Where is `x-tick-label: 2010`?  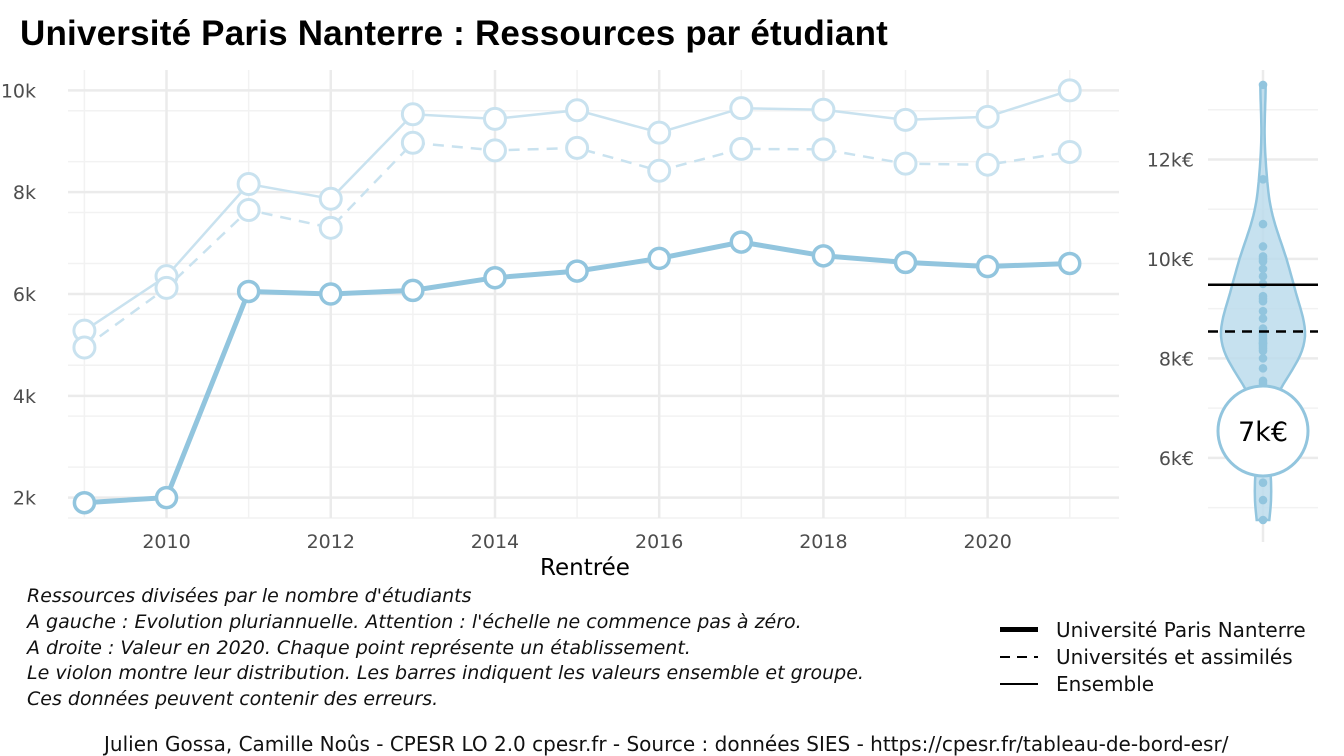 x-tick-label: 2010 is located at coordinates (166, 542).